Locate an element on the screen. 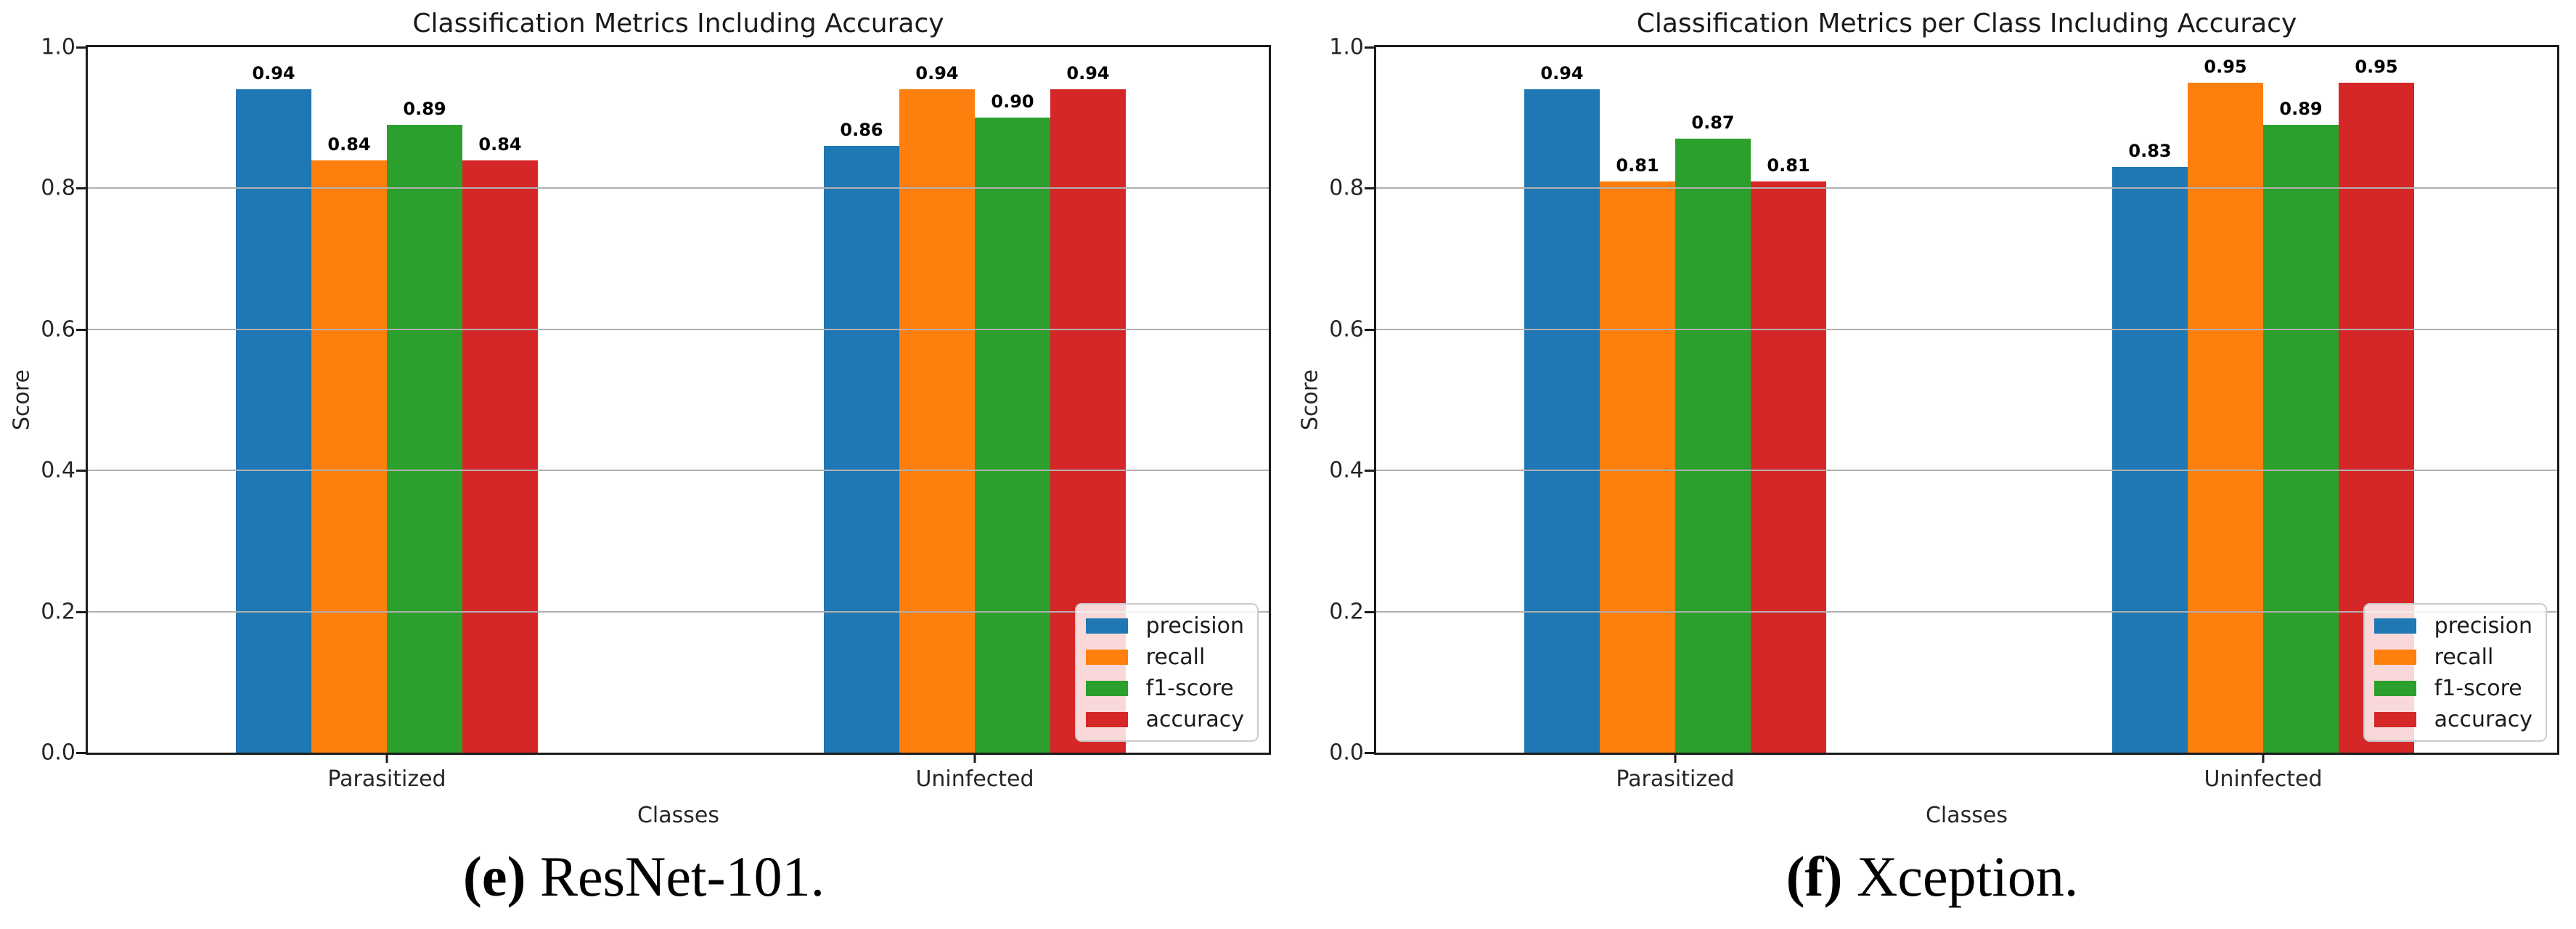 The height and width of the screenshot is (929, 2576). figure-caption: (e) ResNet-101. is located at coordinates (644, 877).